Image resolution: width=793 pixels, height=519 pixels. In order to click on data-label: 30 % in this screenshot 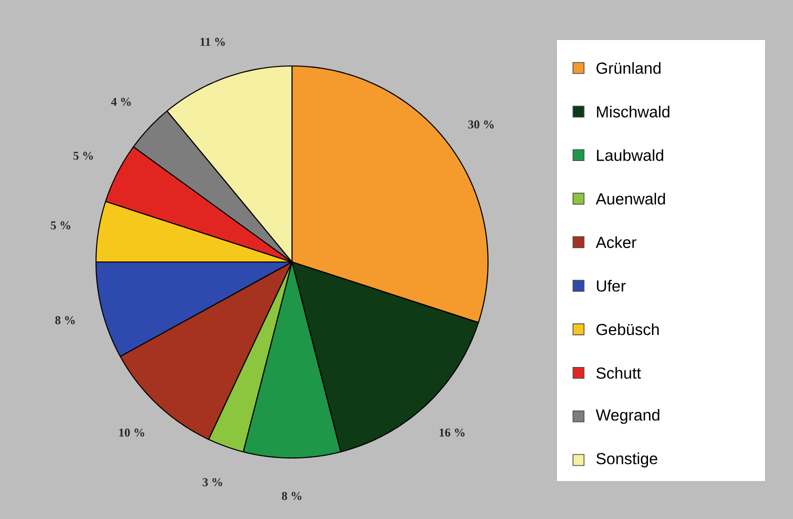, I will do `click(481, 124)`.